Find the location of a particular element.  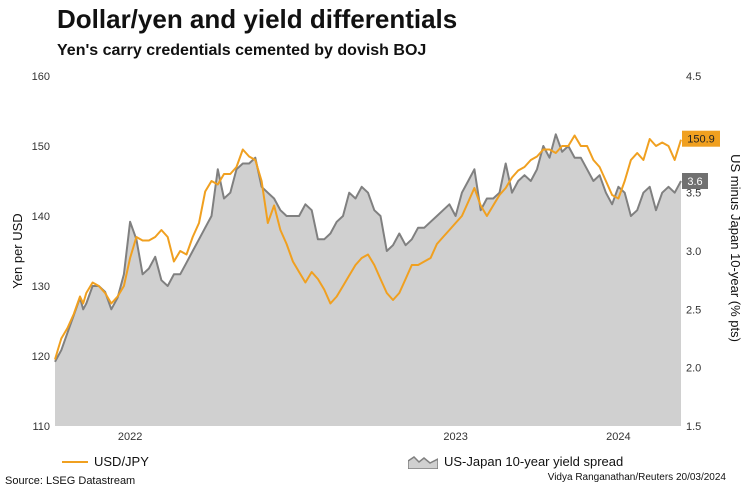

y-right-tick-label: 3.5 is located at coordinates (693, 194).